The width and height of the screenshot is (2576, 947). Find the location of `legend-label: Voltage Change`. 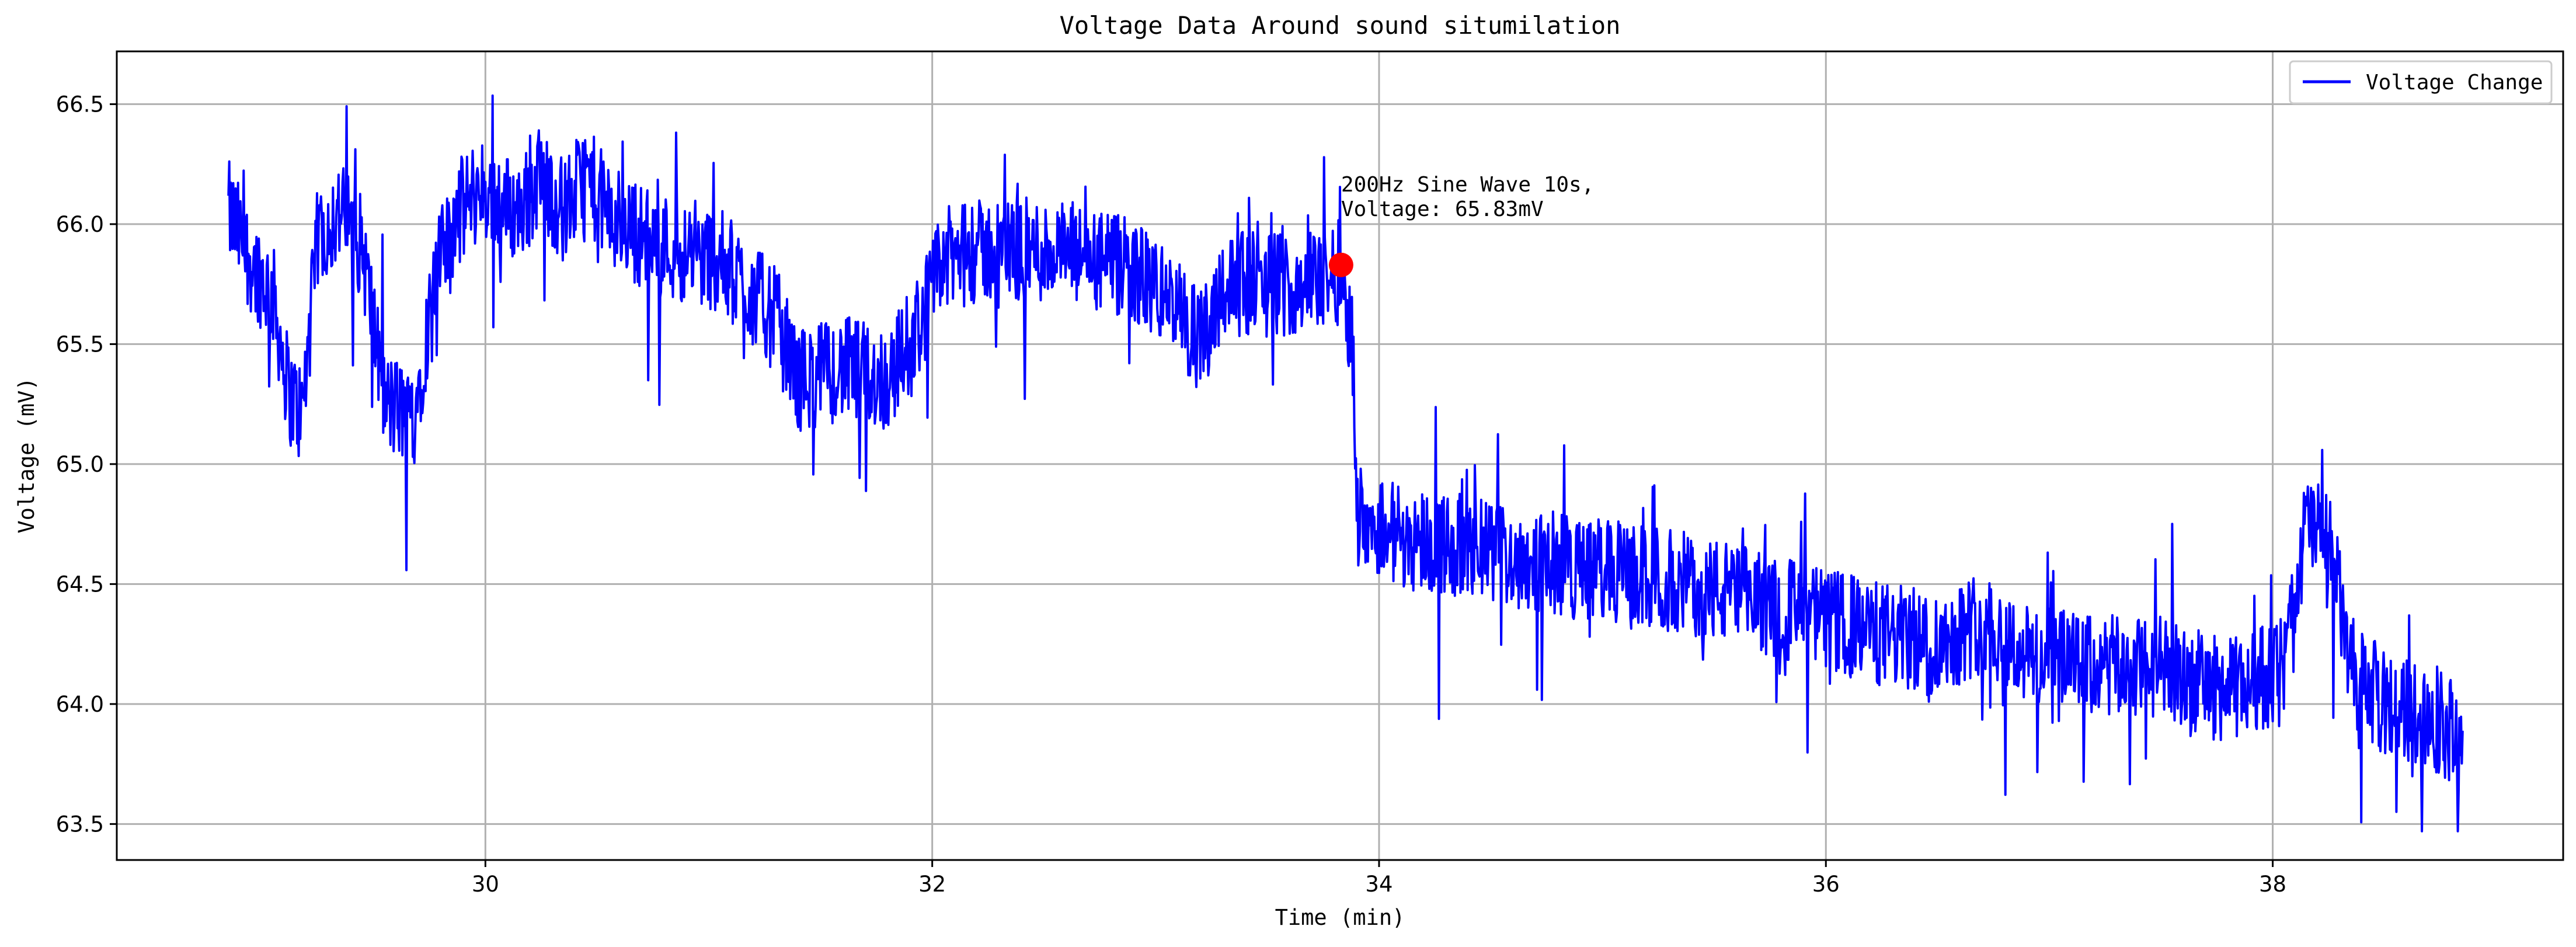

legend-label: Voltage Change is located at coordinates (2454, 83).